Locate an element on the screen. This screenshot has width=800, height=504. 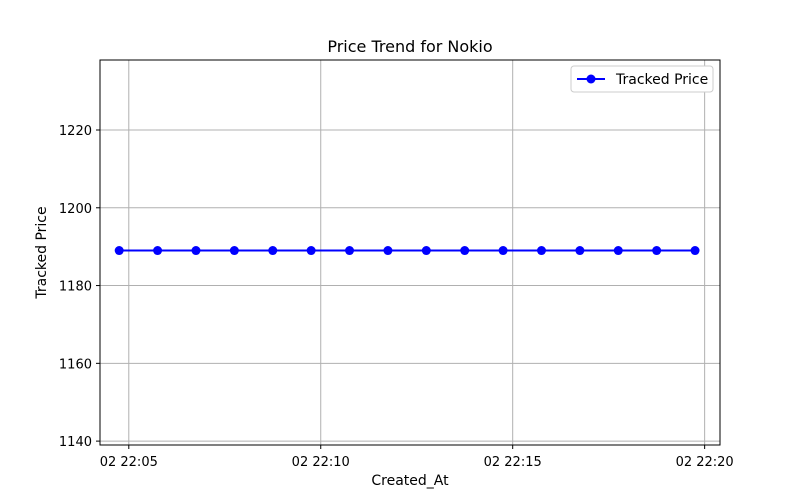
y-axis: 1140 1160 1180 1200 1220 is located at coordinates (79, 287).